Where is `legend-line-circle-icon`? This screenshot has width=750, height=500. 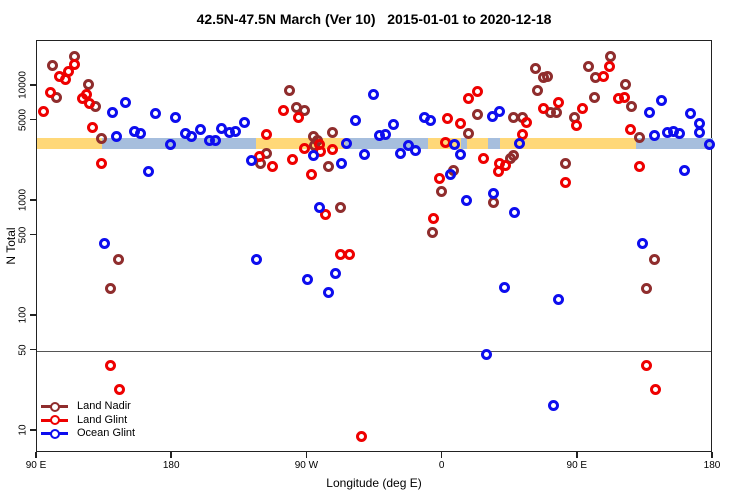
legend-line-circle-icon is located at coordinates (54, 433).